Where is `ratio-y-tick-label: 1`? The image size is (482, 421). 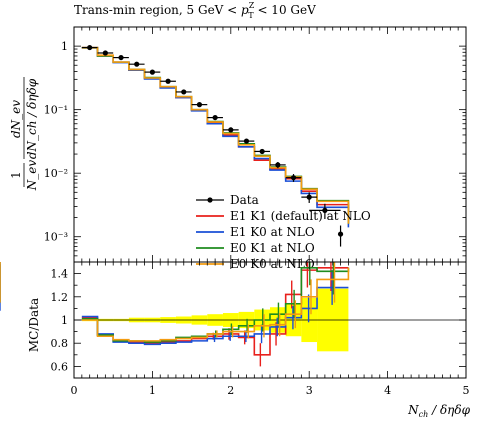 ratio-y-tick-label: 1 is located at coordinates (64, 320).